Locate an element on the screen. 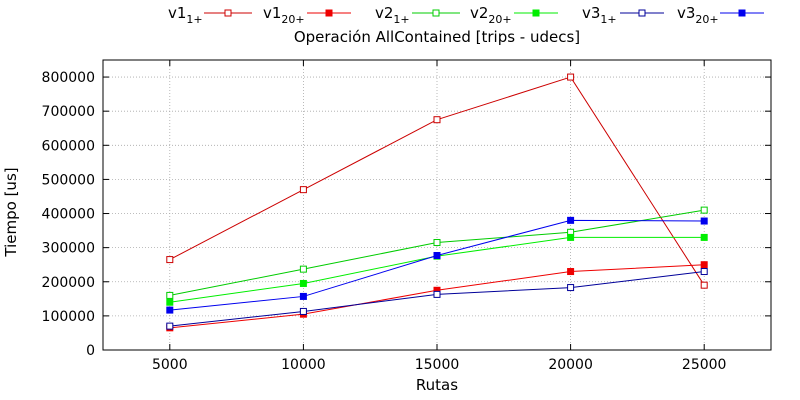 This screenshot has height=400, width=800. legend-label: v220+ is located at coordinates (491, 15).